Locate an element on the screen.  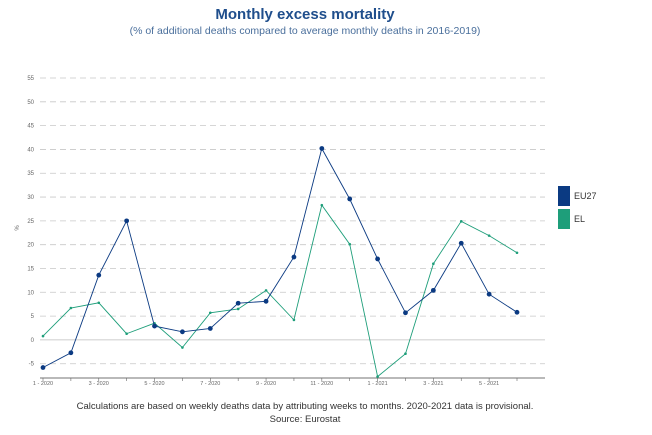
y-tick-label: 30 is located at coordinates (30, 198).